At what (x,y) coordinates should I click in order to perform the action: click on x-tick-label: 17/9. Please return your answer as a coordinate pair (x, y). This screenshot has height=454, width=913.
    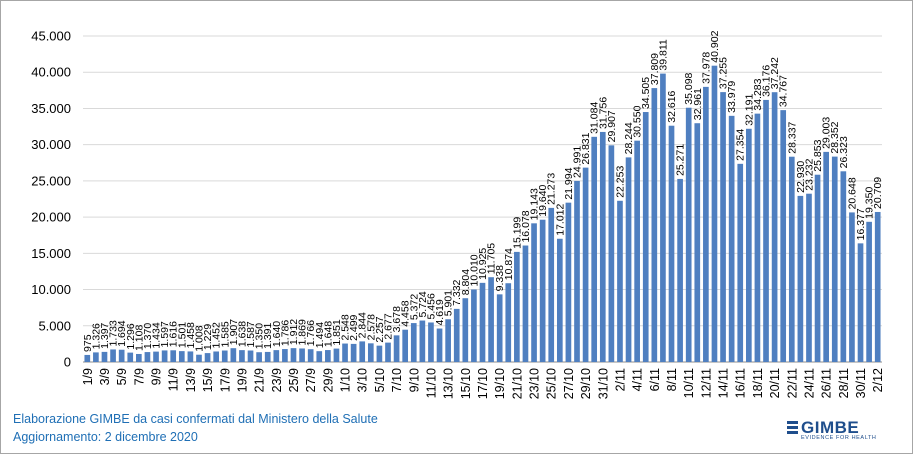
    Looking at the image, I should click on (225, 380).